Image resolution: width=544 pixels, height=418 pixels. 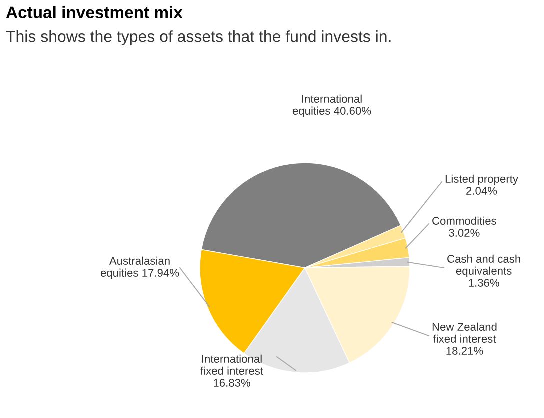 I want to click on slice-label: Cash and cash equivalents, so click(x=484, y=266).